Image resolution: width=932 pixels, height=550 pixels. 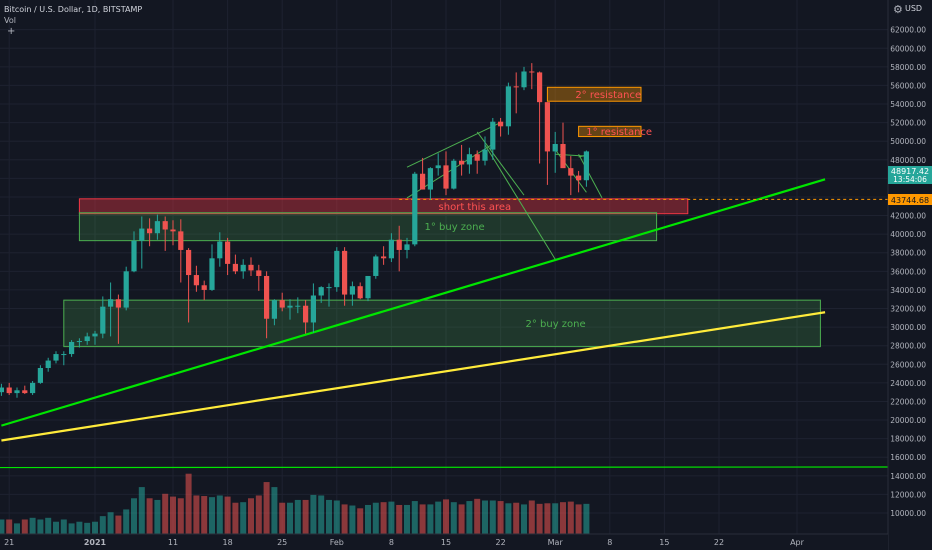 What do you see at coordinates (910, 179) in the screenshot?
I see `countdown-label: 13:54:06` at bounding box center [910, 179].